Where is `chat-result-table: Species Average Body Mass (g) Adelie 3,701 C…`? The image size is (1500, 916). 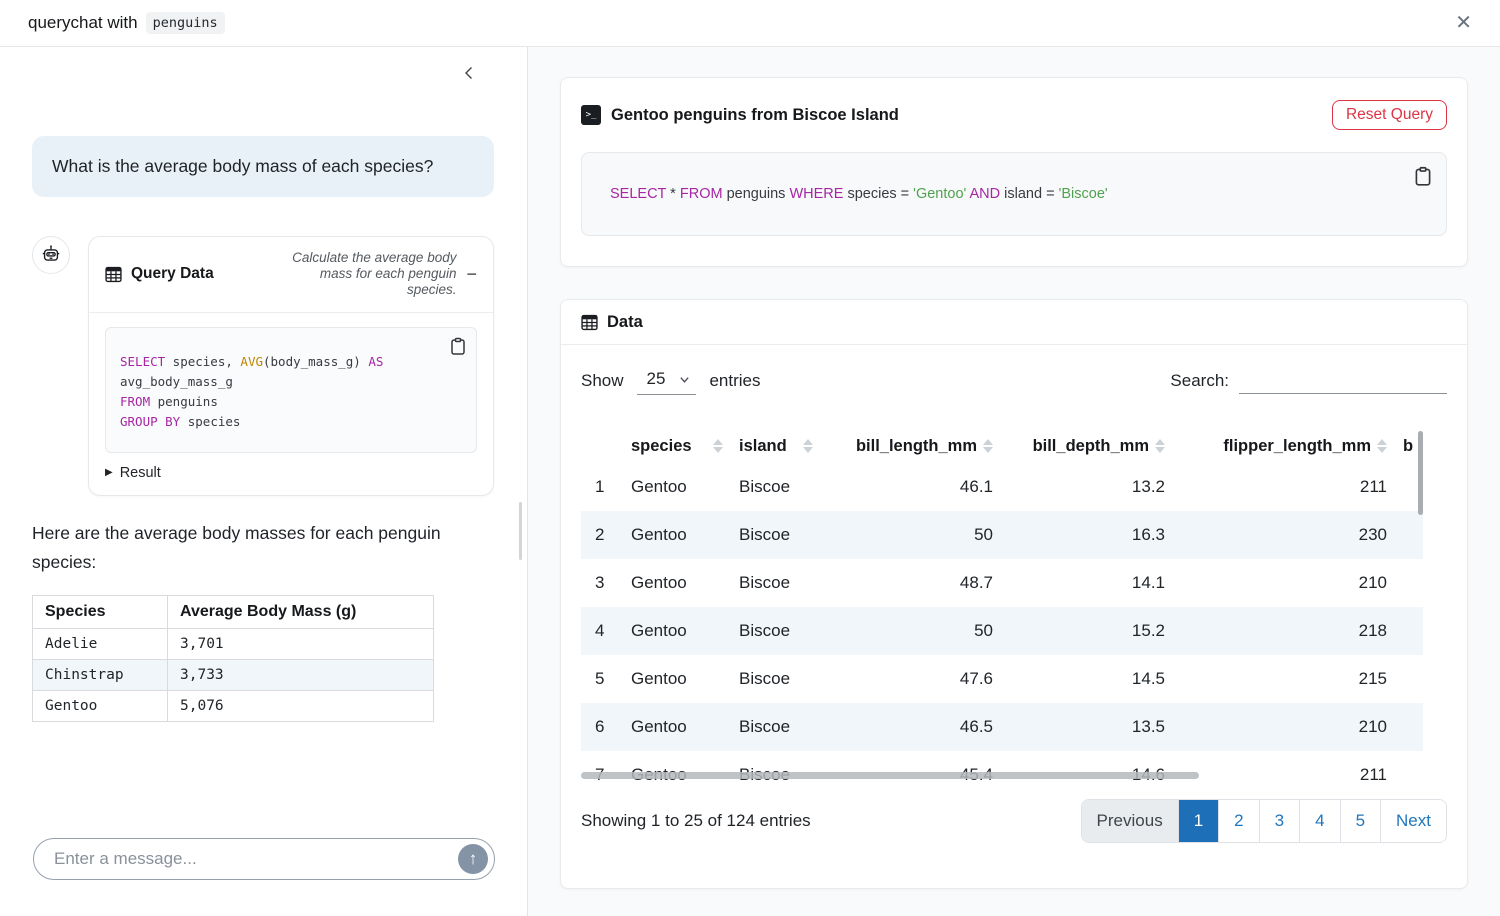
chat-result-table: Species Average Body Mass (g) Adelie 3,701 C… is located at coordinates (233, 658).